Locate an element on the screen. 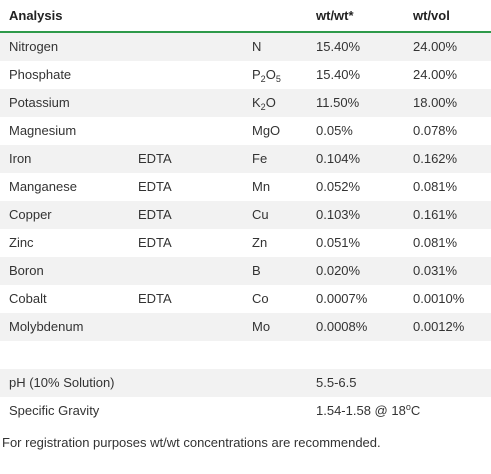 Image resolution: width=491 pixels, height=474 pixels. wtwt-value: 0.051% is located at coordinates (338, 242).